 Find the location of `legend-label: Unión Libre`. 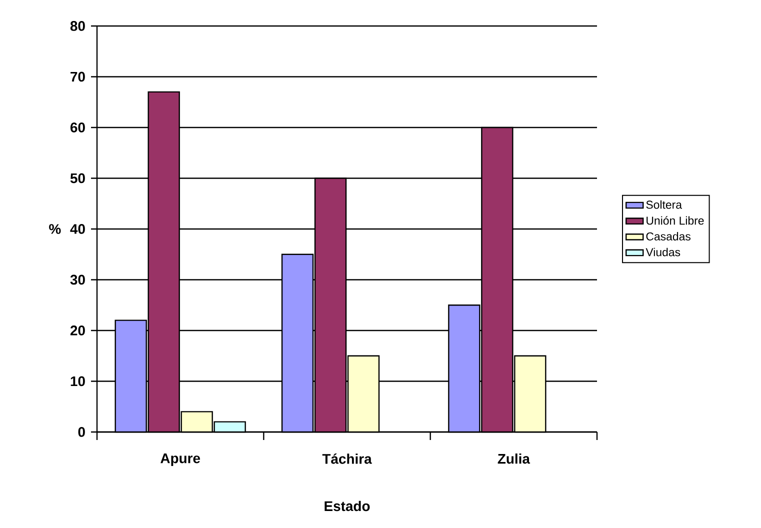

legend-label: Unión Libre is located at coordinates (675, 220).